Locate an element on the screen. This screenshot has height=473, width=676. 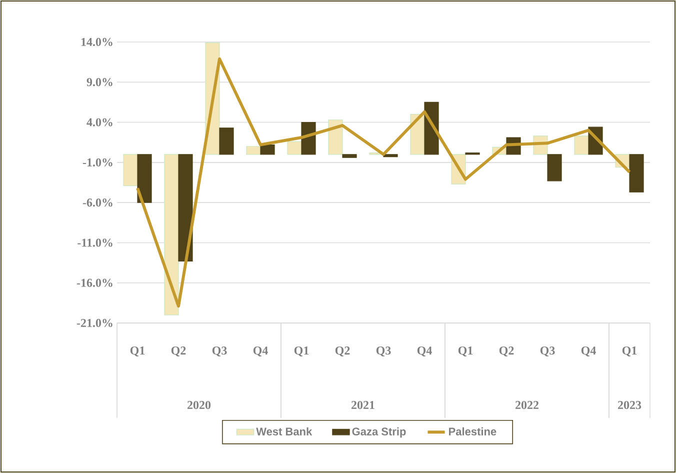
y-tick-label: -1.0% is located at coordinates (97, 162).